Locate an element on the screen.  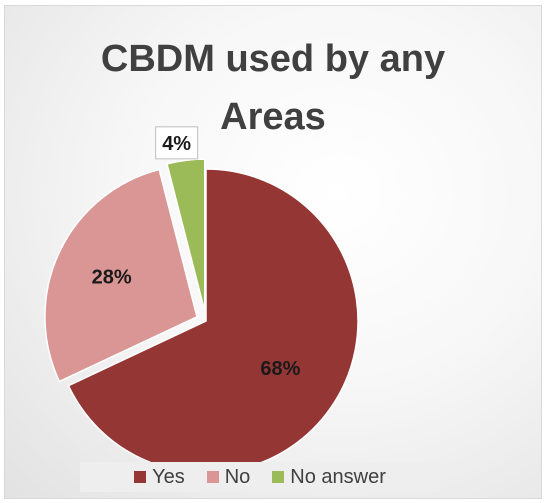
data-label-box-yes is located at coordinates (280, 368).